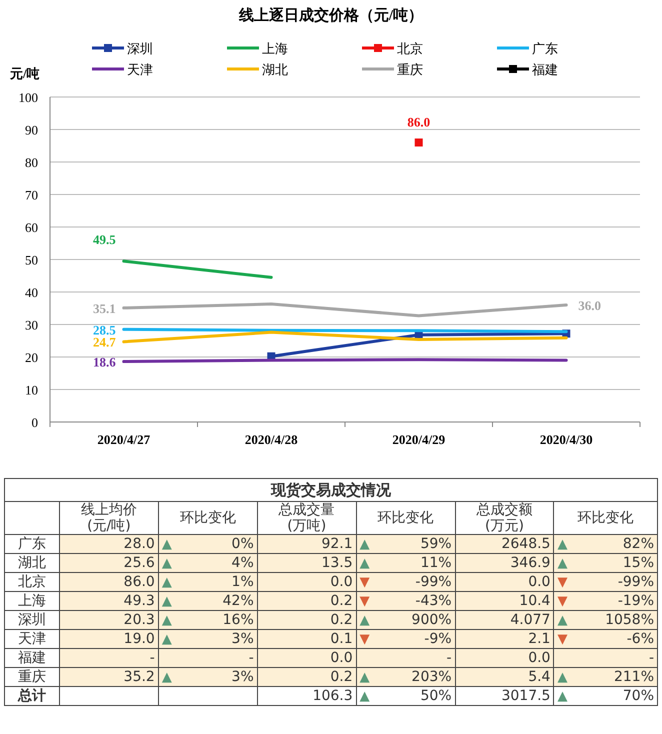 The image size is (662, 734). Describe the element at coordinates (139, 620) in the screenshot. I see `text: 20.3` at that location.